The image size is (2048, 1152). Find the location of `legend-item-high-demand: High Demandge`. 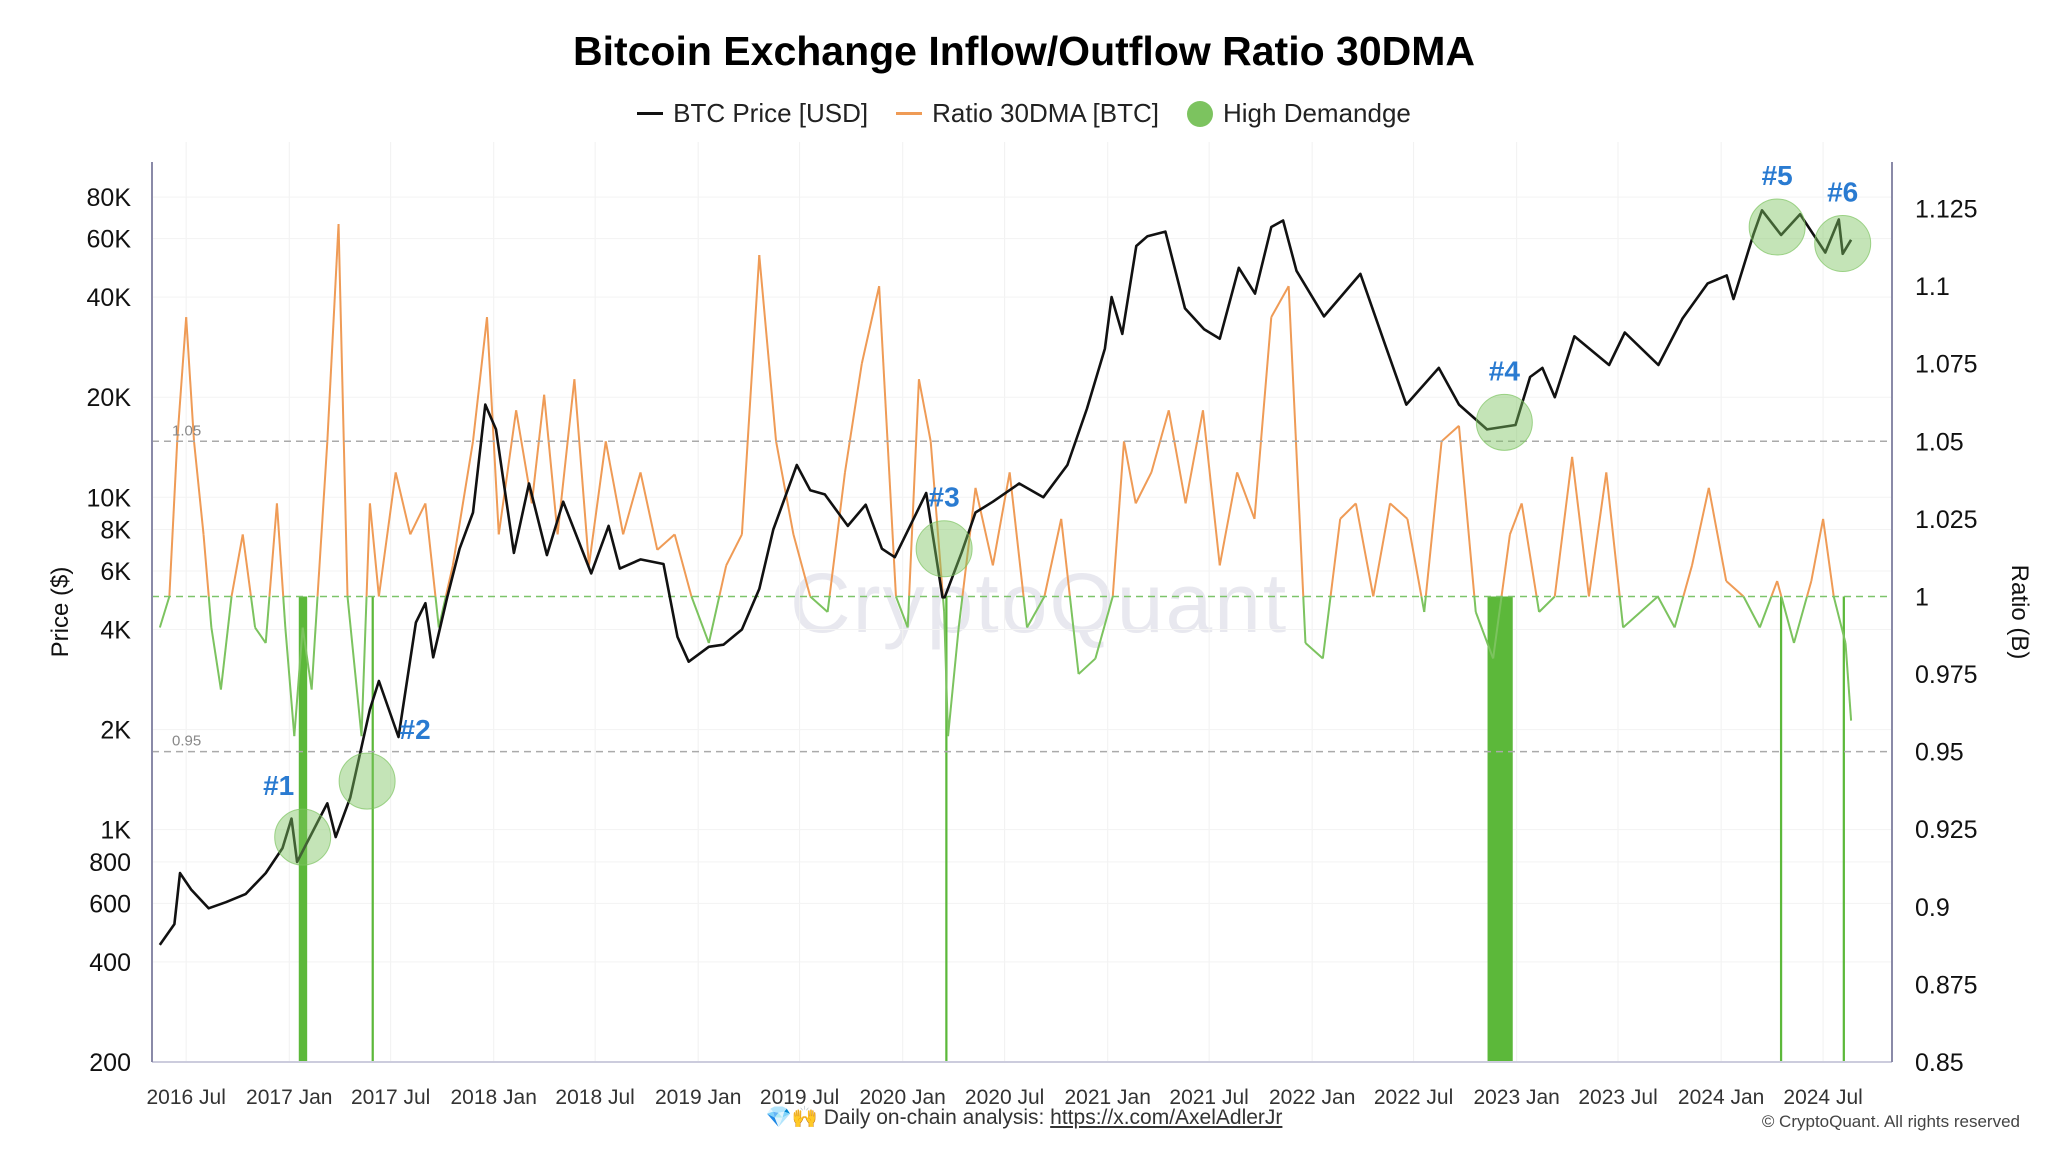

legend-item-high-demand: High Demandge is located at coordinates (1299, 113).